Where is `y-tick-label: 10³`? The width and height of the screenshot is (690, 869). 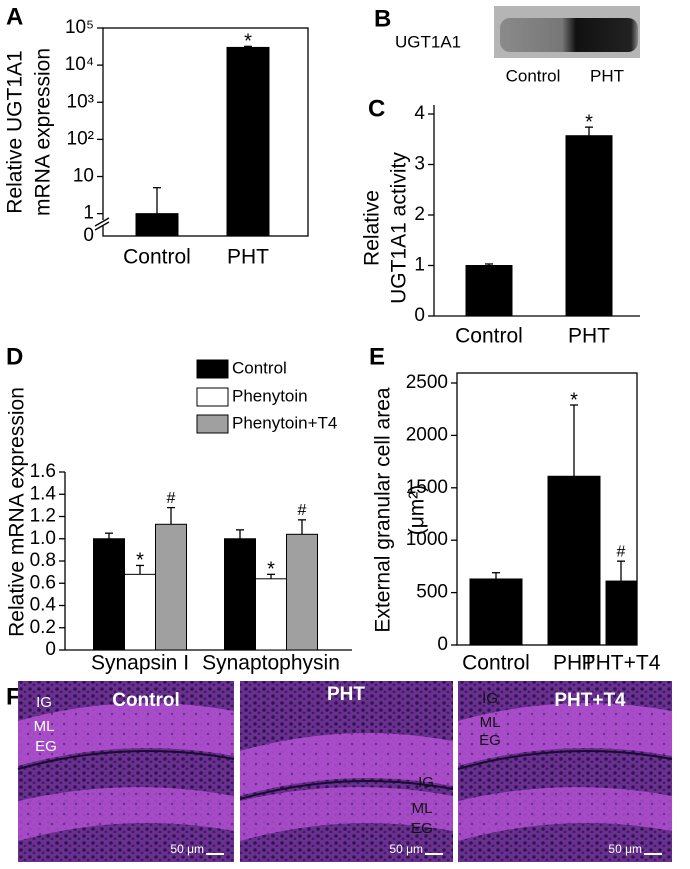 y-tick-label: 10³ is located at coordinates (80, 101).